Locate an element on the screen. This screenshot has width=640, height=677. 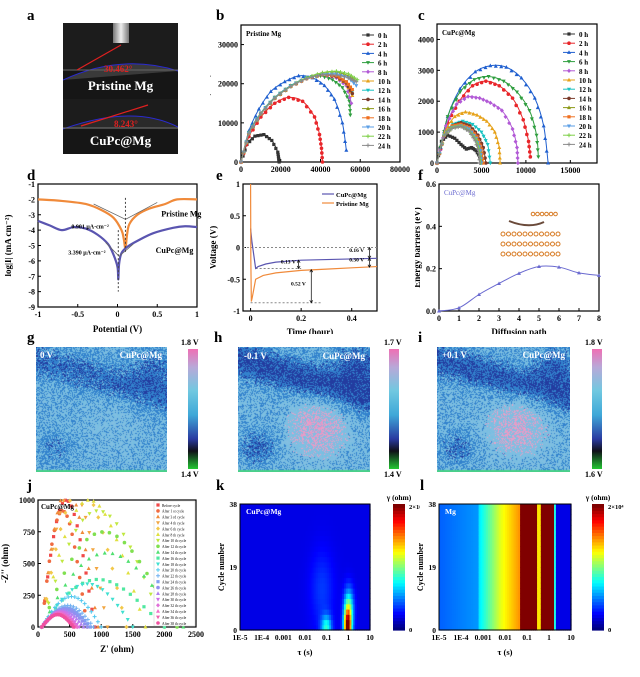
x-tick-label: 1000 is located at coordinates (101, 634).